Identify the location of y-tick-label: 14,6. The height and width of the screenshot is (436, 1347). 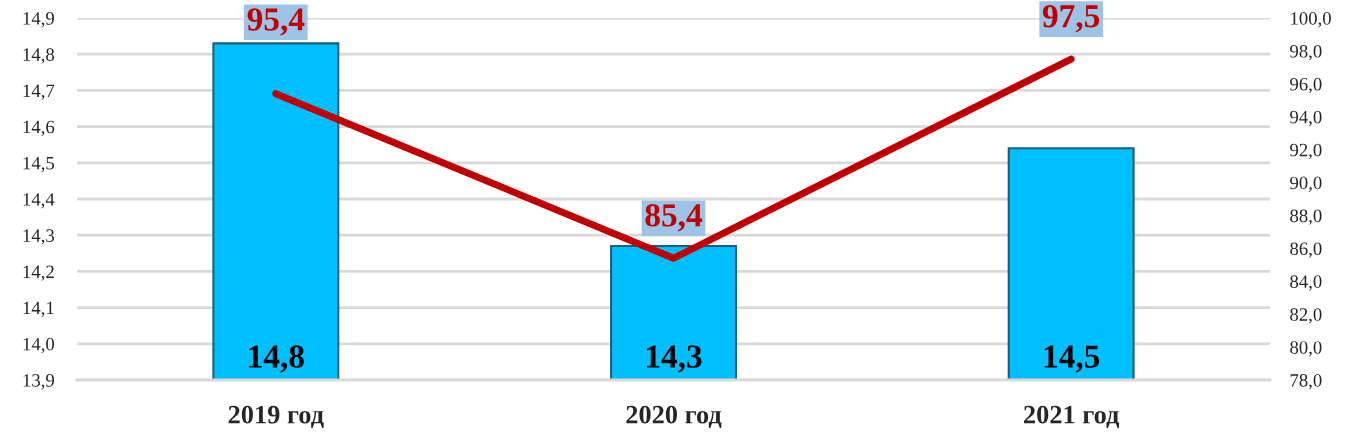
(39, 128).